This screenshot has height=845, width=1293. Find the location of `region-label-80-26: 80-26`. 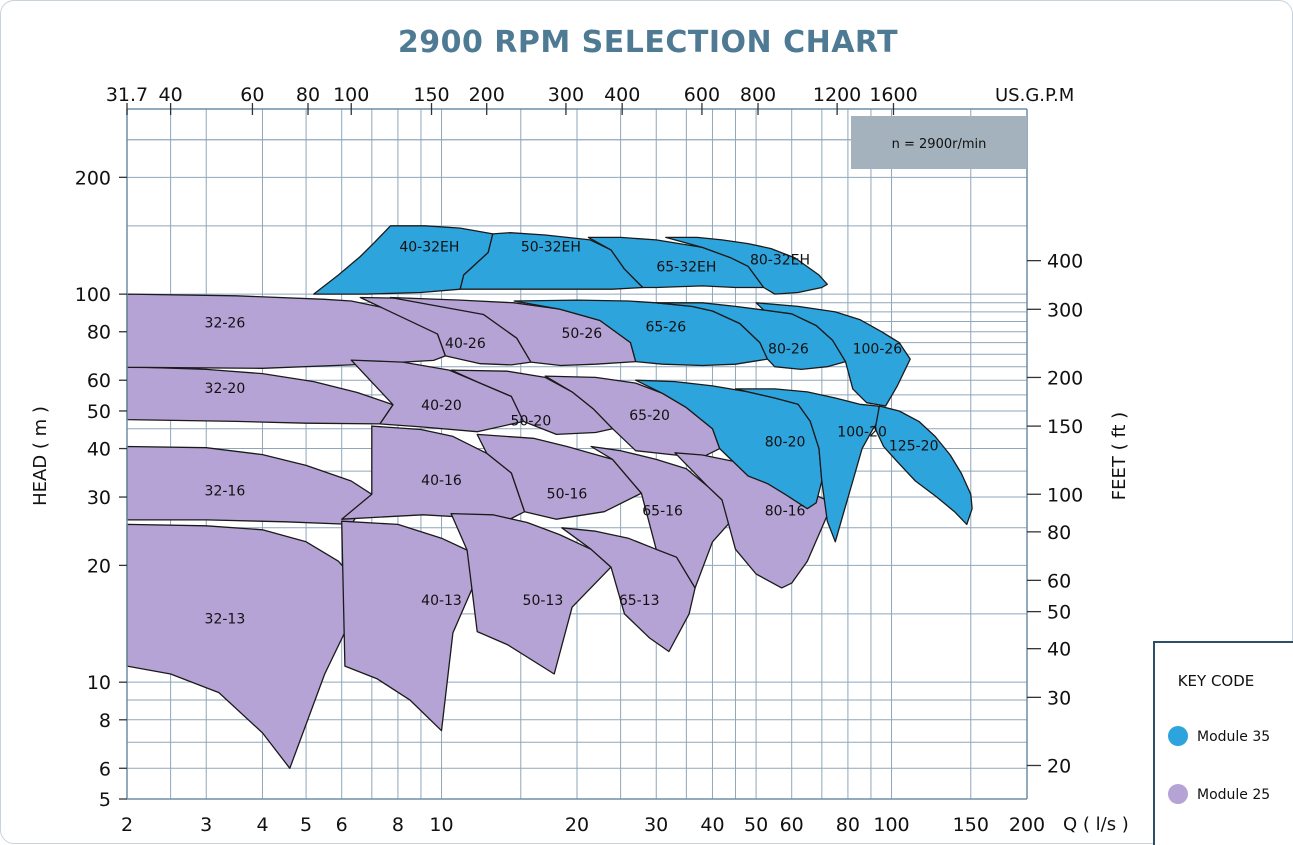

region-label-80-26: 80-26 is located at coordinates (788, 350).